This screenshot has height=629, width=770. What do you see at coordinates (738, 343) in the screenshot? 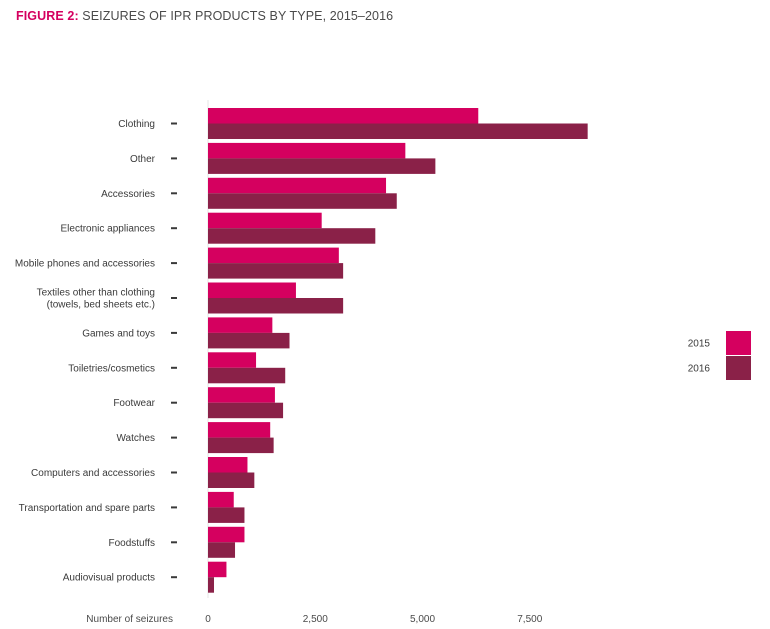
I see `legend-swatch-2015` at bounding box center [738, 343].